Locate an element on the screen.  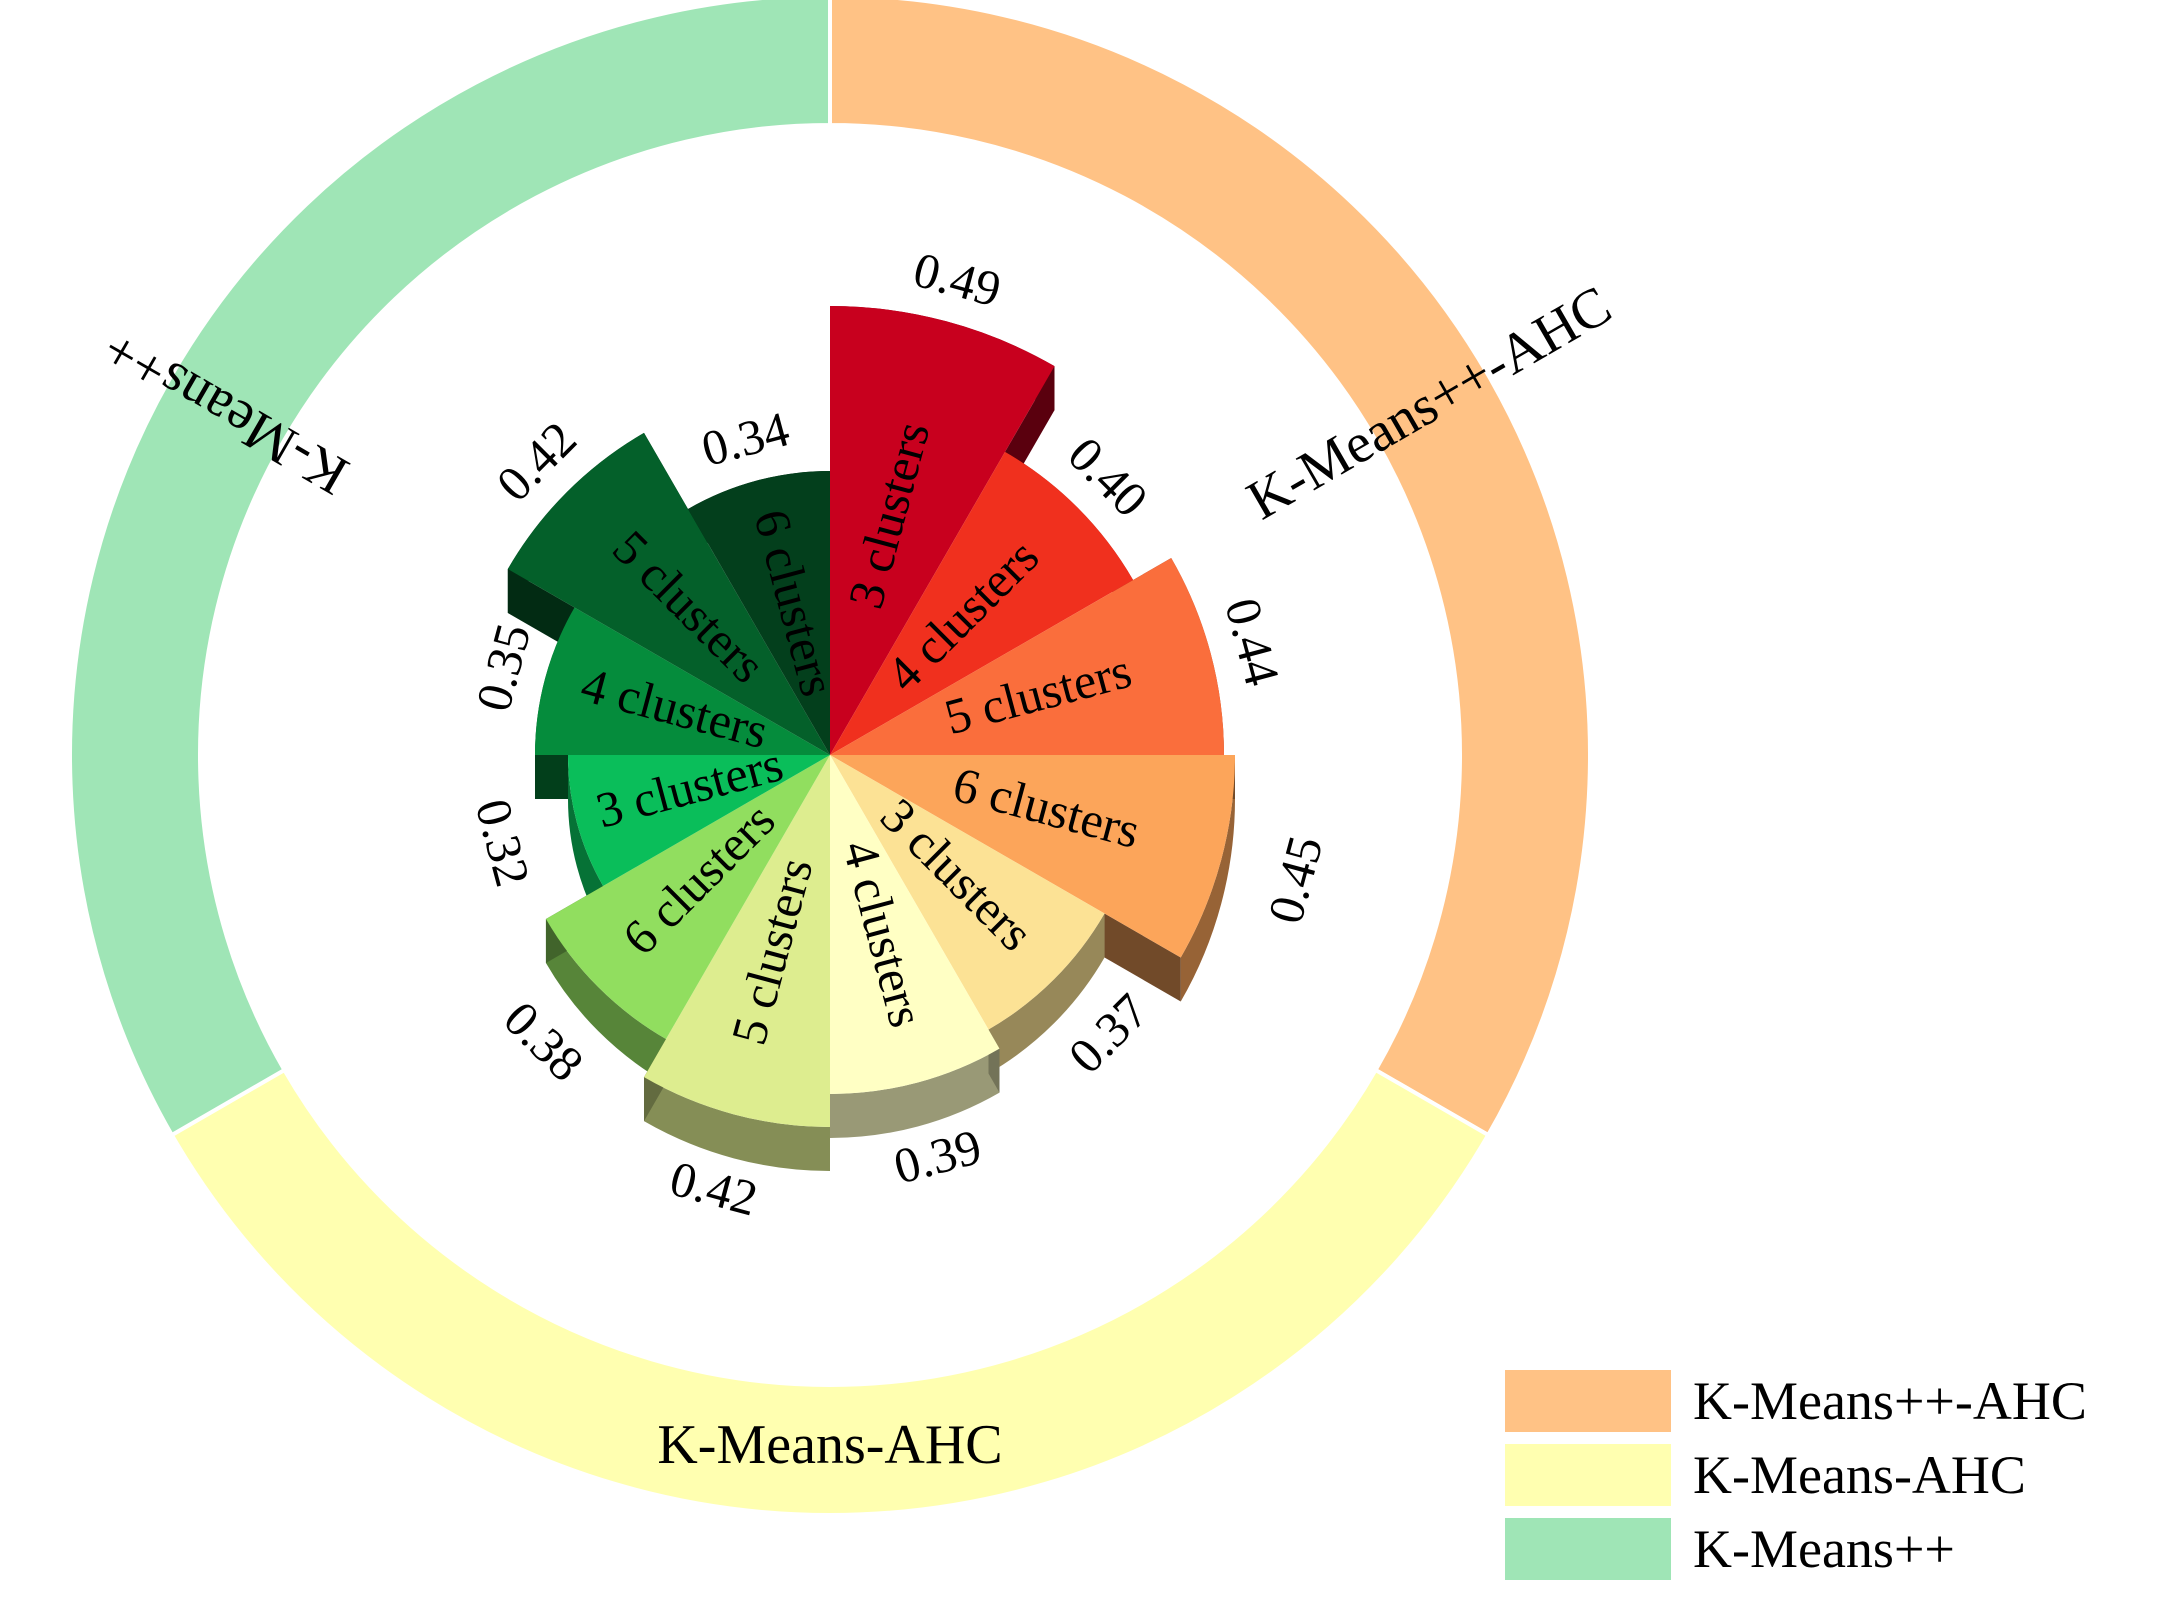
segment-value-label: 0.44 is located at coordinates (1252, 641).